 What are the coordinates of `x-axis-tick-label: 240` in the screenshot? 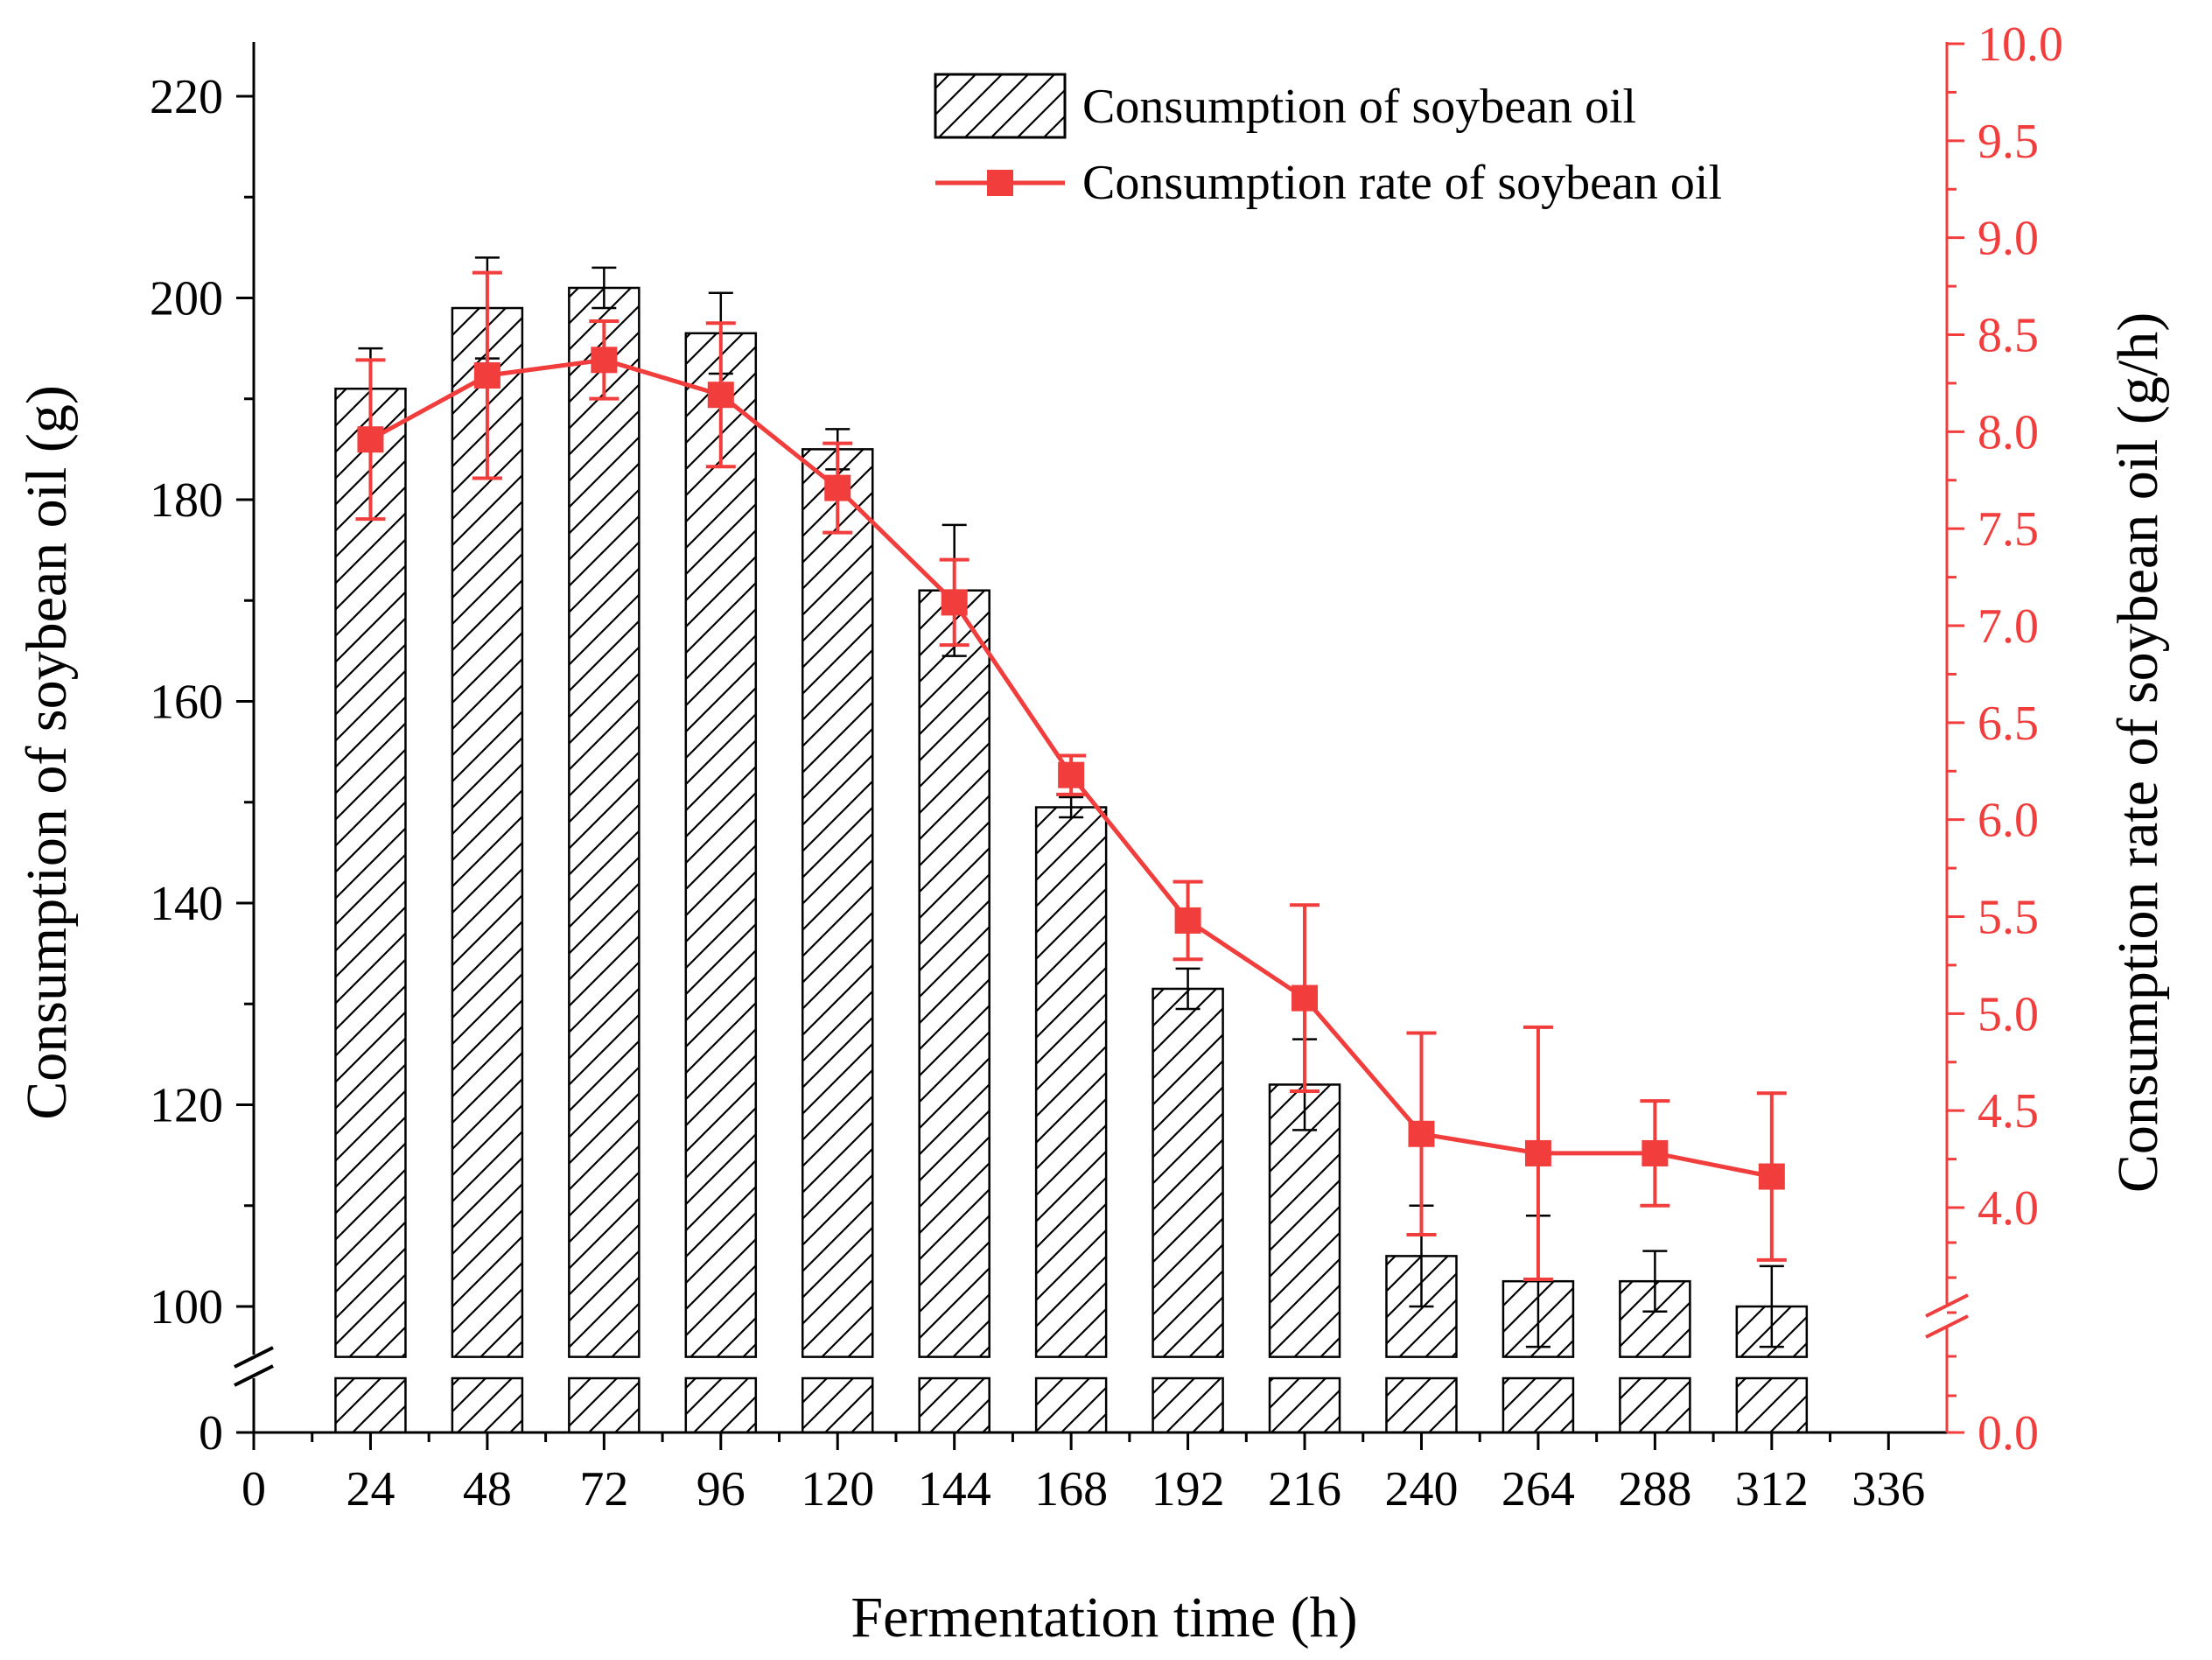 It's located at (1421, 1489).